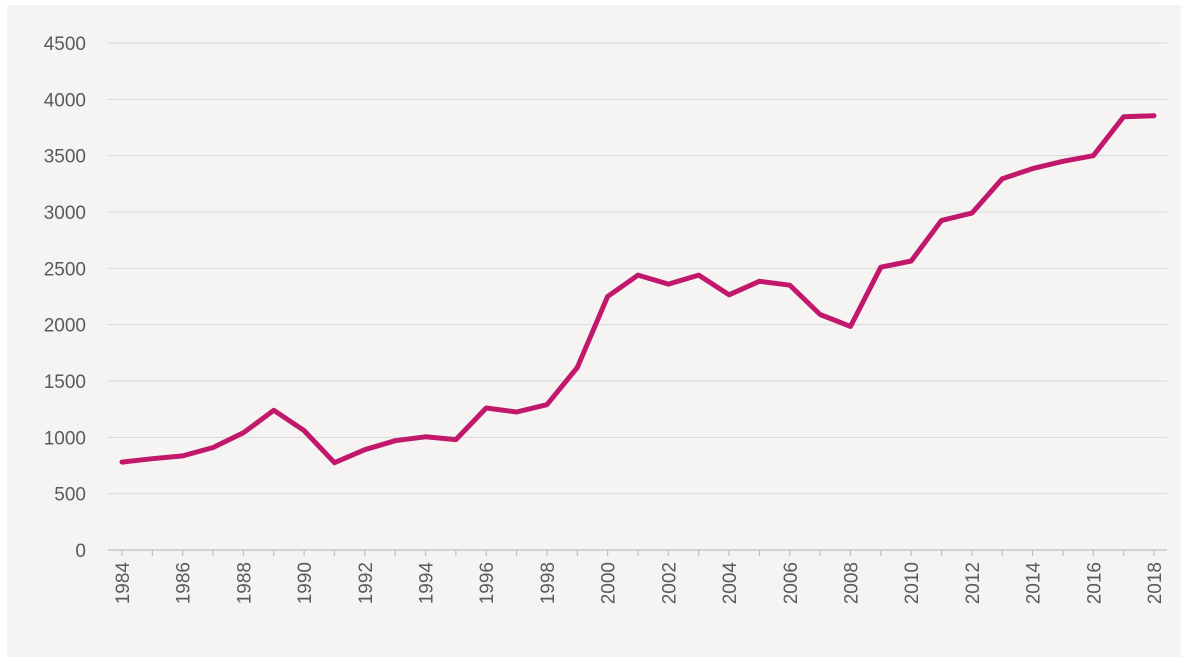  What do you see at coordinates (65, 44) in the screenshot?
I see `y-tick-label: 4500` at bounding box center [65, 44].